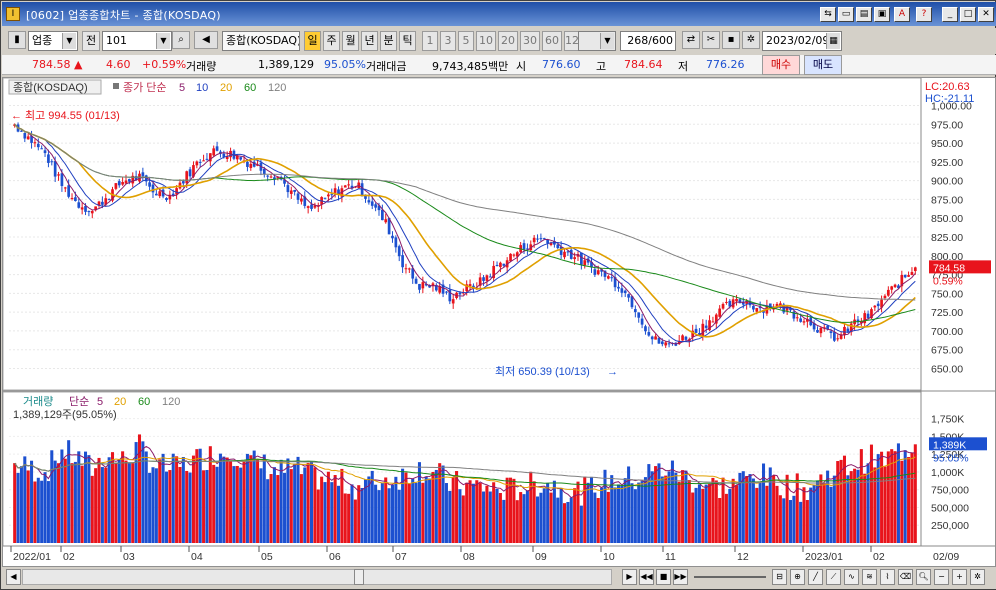 Image resolution: width=996 pixels, height=590 pixels. What do you see at coordinates (941, 577) in the screenshot?
I see `minus-icon: −` at bounding box center [941, 577].